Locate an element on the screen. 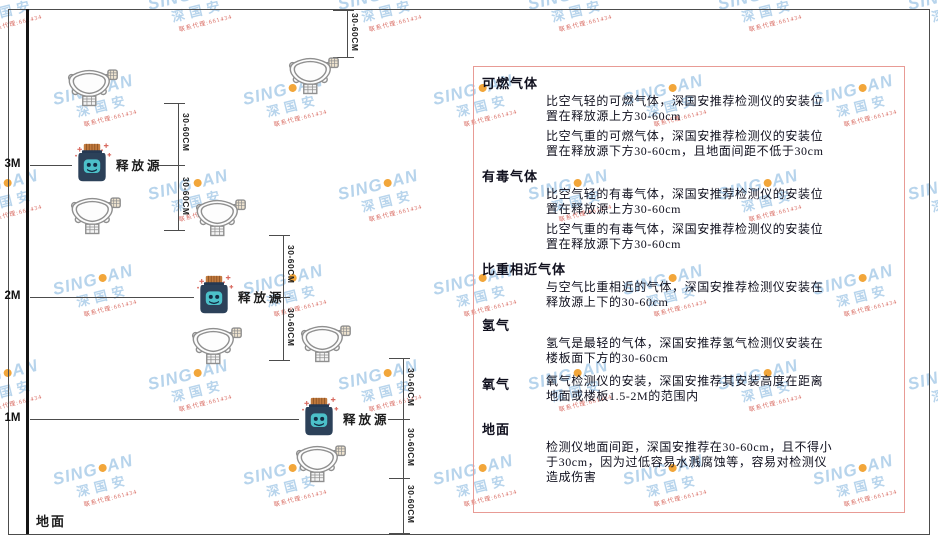  panel-section: 氢气氢气是最轻的气体，深国安推荐氢气检测仪安装在楼板面下方的30-60cm is located at coordinates (689, 340).